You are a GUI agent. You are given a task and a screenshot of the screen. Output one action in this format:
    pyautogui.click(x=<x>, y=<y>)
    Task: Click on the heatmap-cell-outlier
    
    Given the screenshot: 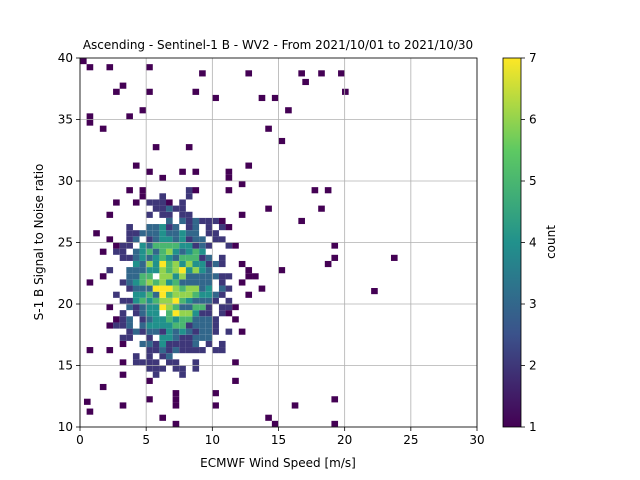 What is the action you would take?
    pyautogui.click(x=374, y=291)
    